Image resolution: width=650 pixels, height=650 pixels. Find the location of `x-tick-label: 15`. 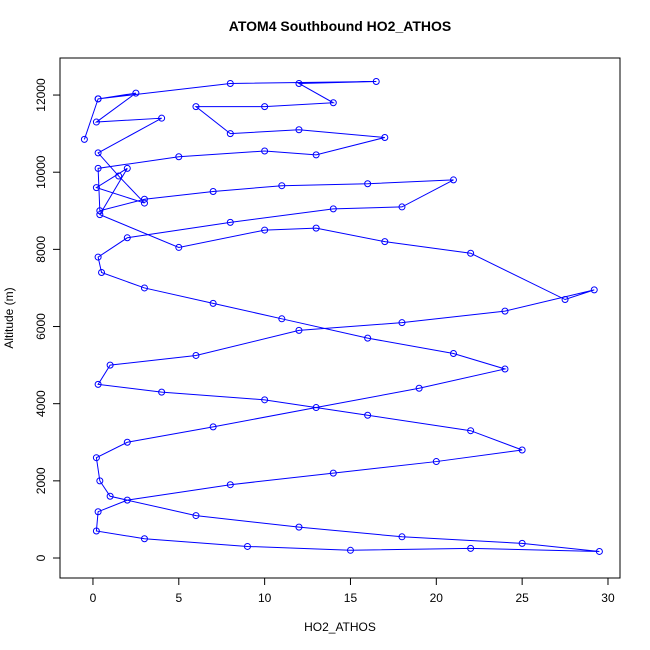

x-tick-label: 15 is located at coordinates (351, 598).